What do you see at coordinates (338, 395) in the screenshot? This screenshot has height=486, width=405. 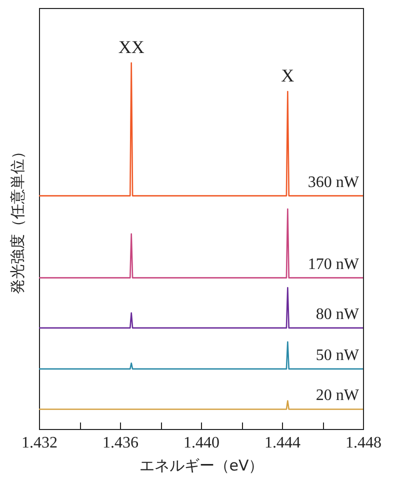 I see `series-label: 20 nW` at bounding box center [338, 395].